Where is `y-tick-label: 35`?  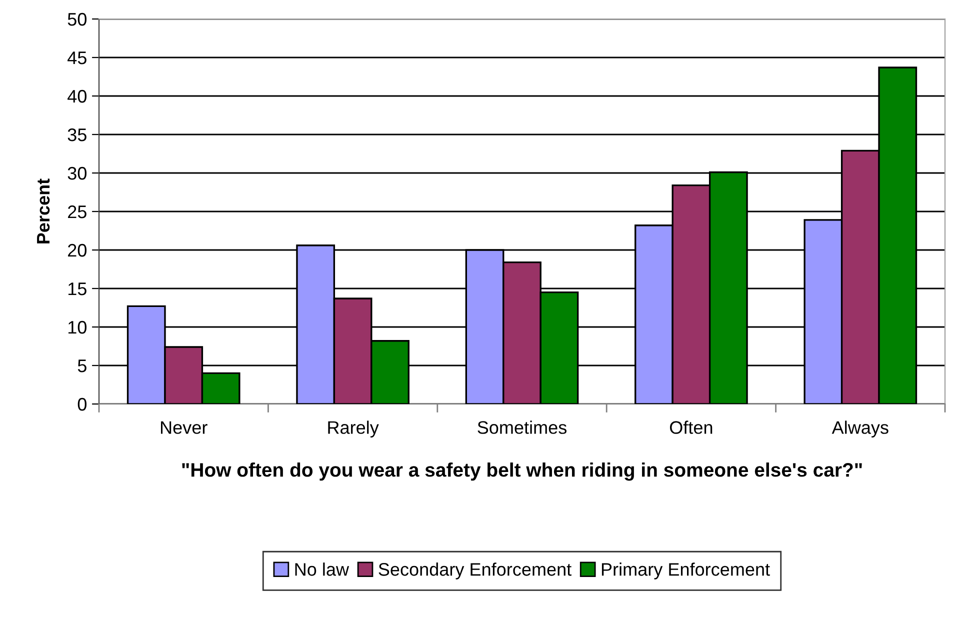
y-tick-label: 35 is located at coordinates (77, 135).